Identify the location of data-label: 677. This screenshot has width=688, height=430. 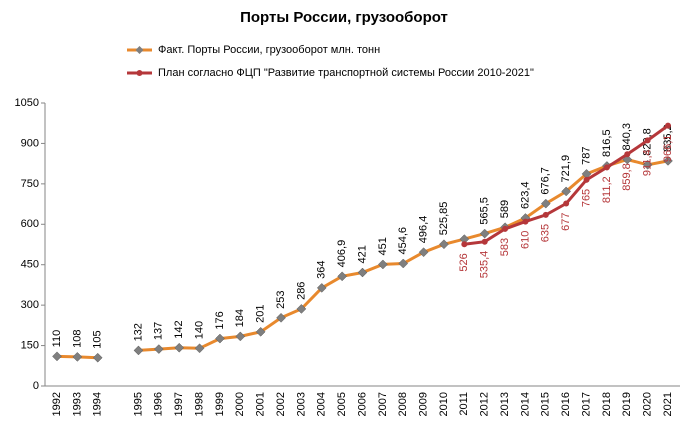
(566, 222).